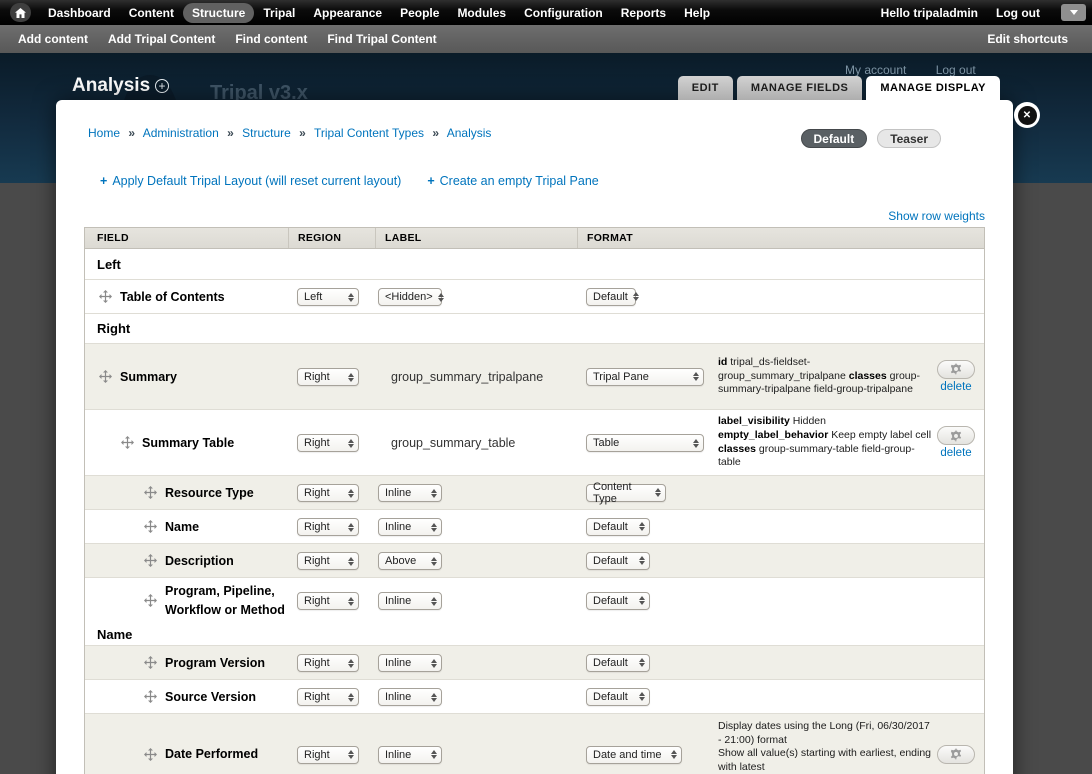 The height and width of the screenshot is (774, 1092). I want to click on toolbar-item-people: People, so click(420, 12).